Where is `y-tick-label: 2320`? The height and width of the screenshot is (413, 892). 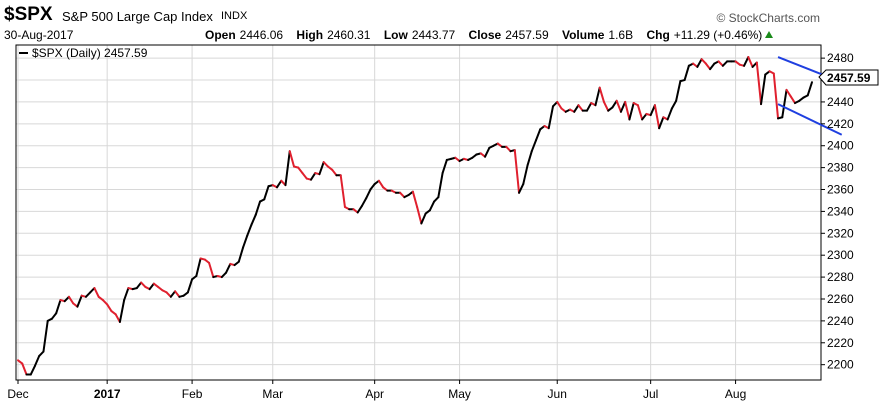
y-tick-label: 2320 is located at coordinates (840, 233).